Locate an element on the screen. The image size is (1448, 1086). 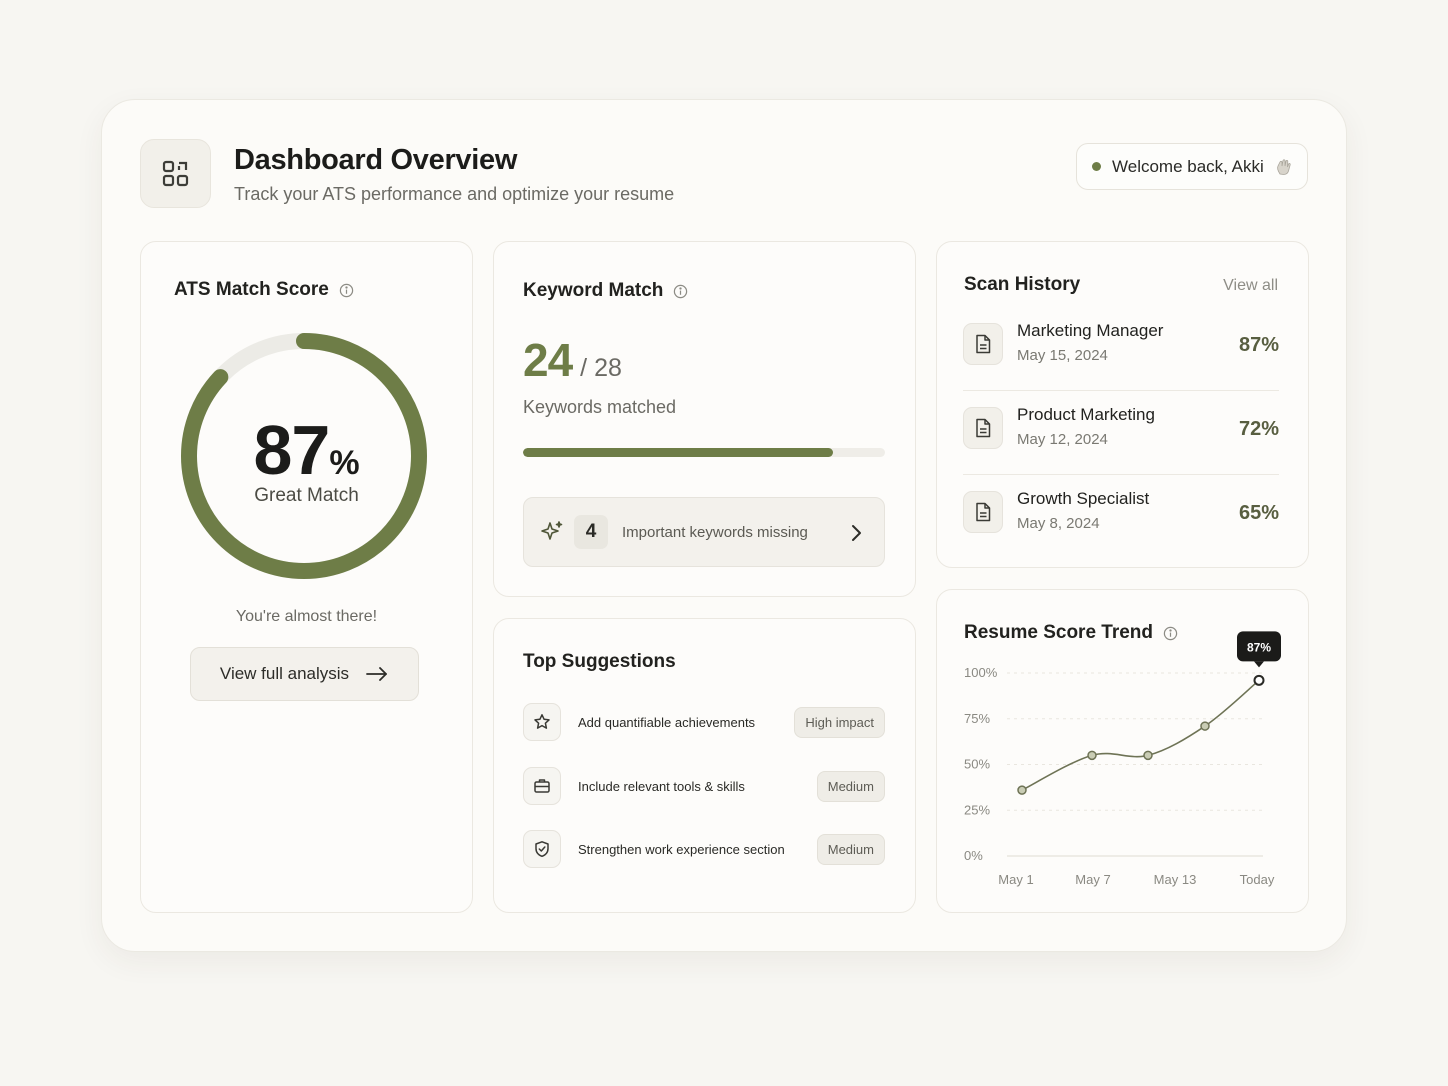
score-value: 87% is located at coordinates (306, 450).